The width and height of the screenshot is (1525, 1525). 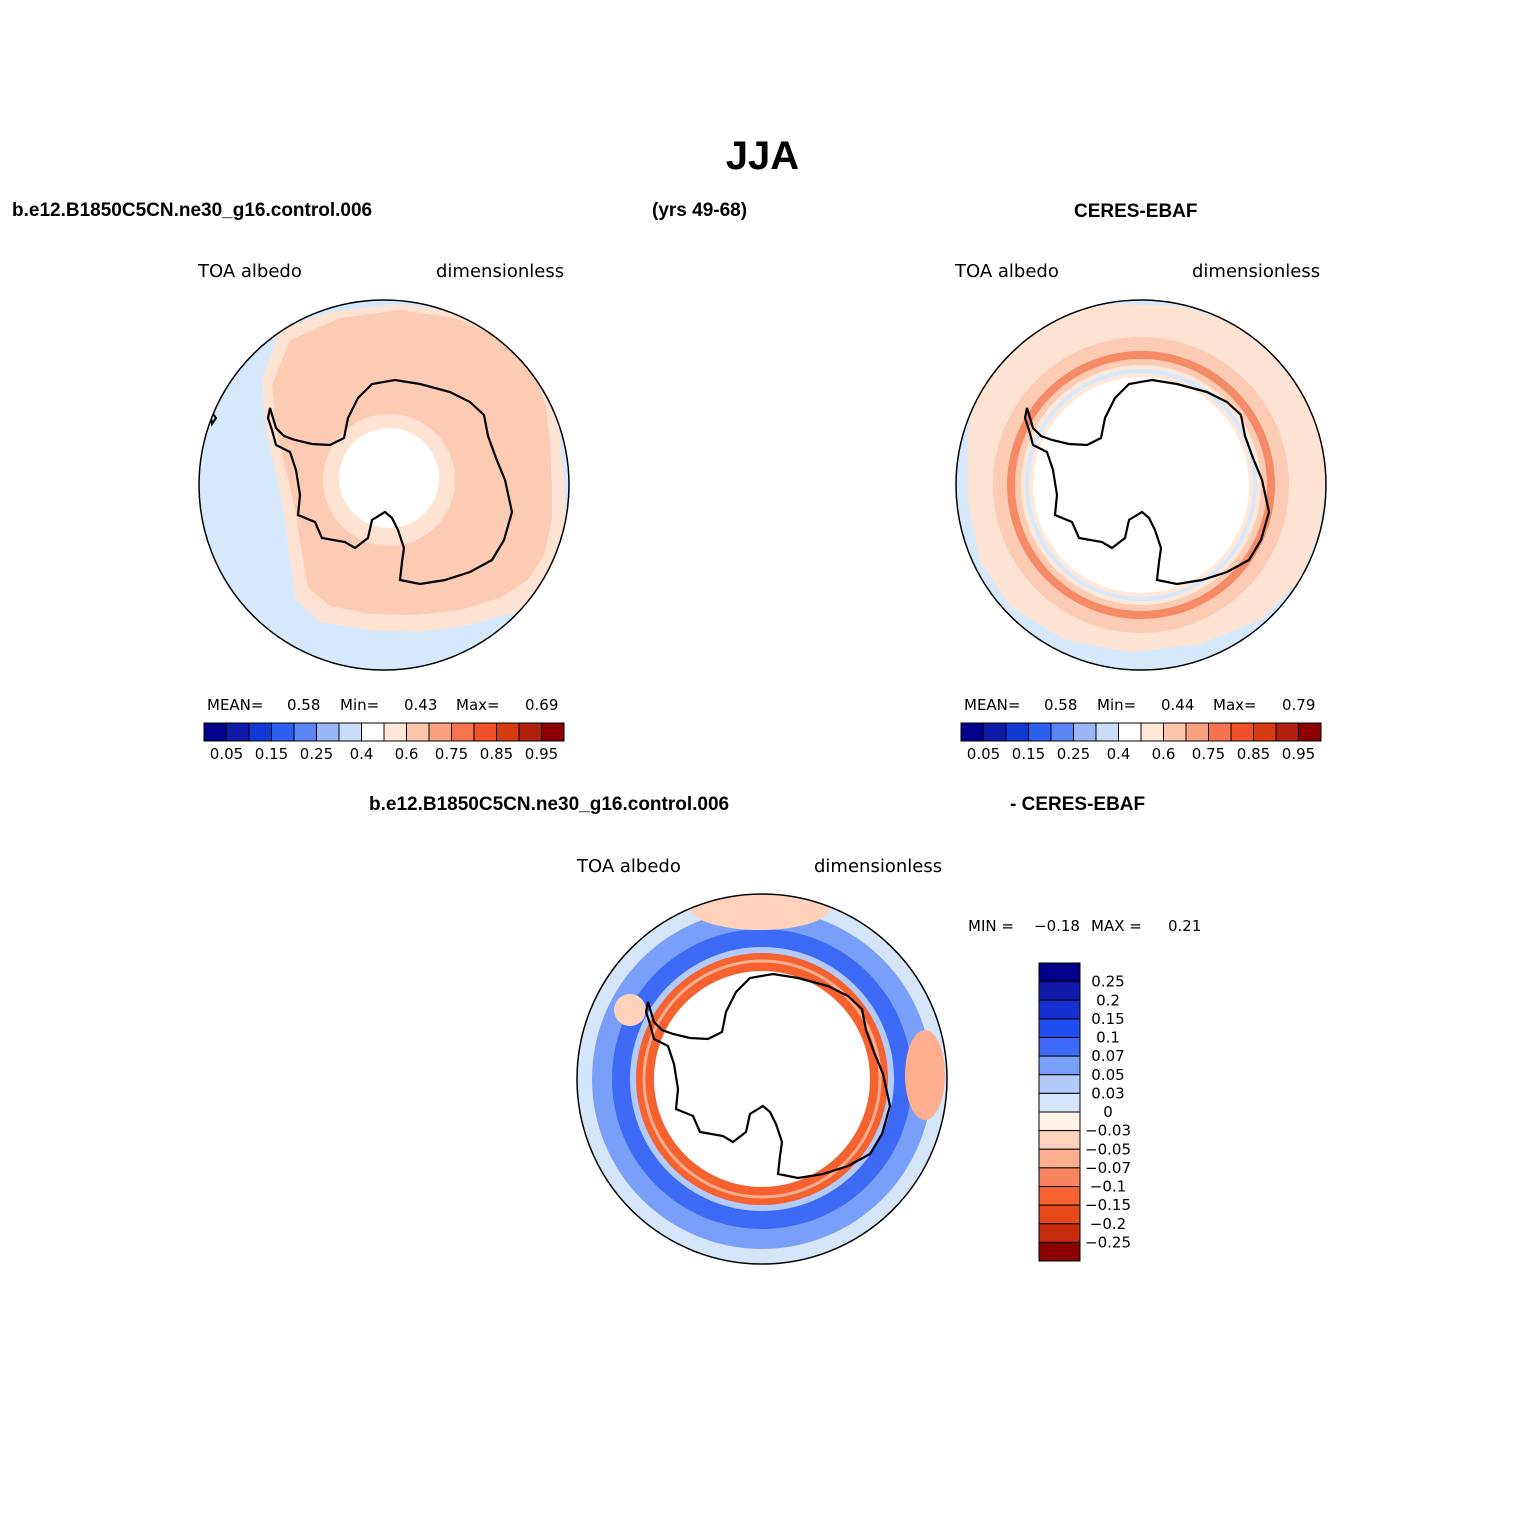 What do you see at coordinates (1119, 754) in the screenshot?
I see `colorbar-tick-label: 0.4` at bounding box center [1119, 754].